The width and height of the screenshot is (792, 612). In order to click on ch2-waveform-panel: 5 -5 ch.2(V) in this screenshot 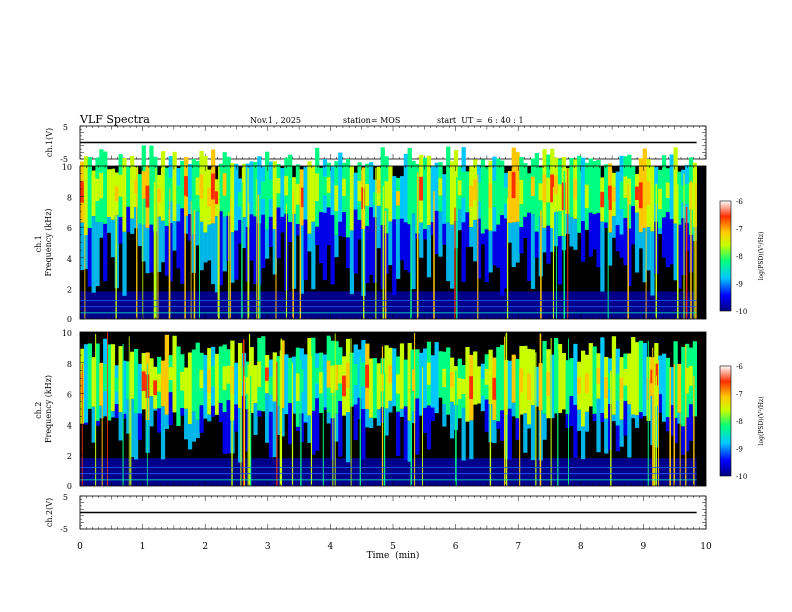, I will do `click(376, 513)`.